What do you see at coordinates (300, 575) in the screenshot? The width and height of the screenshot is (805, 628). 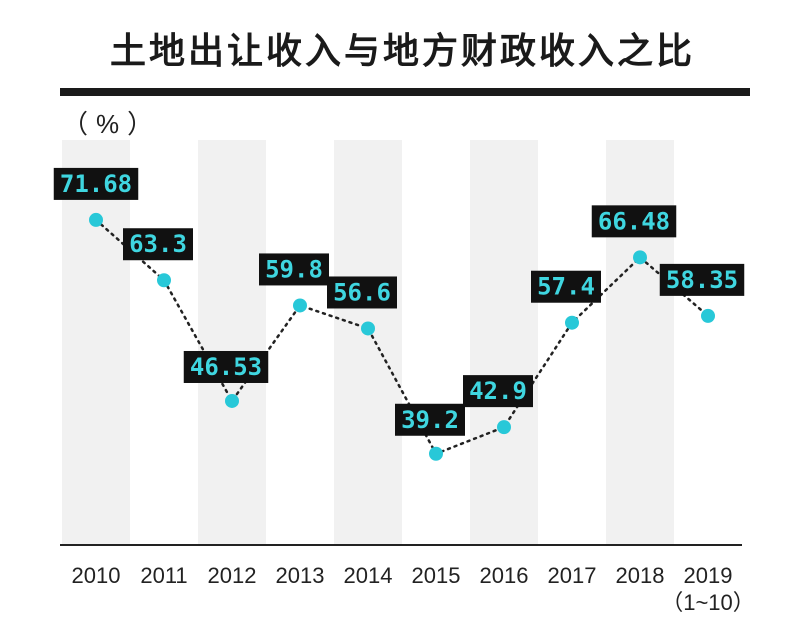 I see `x-tick-label: 2013` at bounding box center [300, 575].